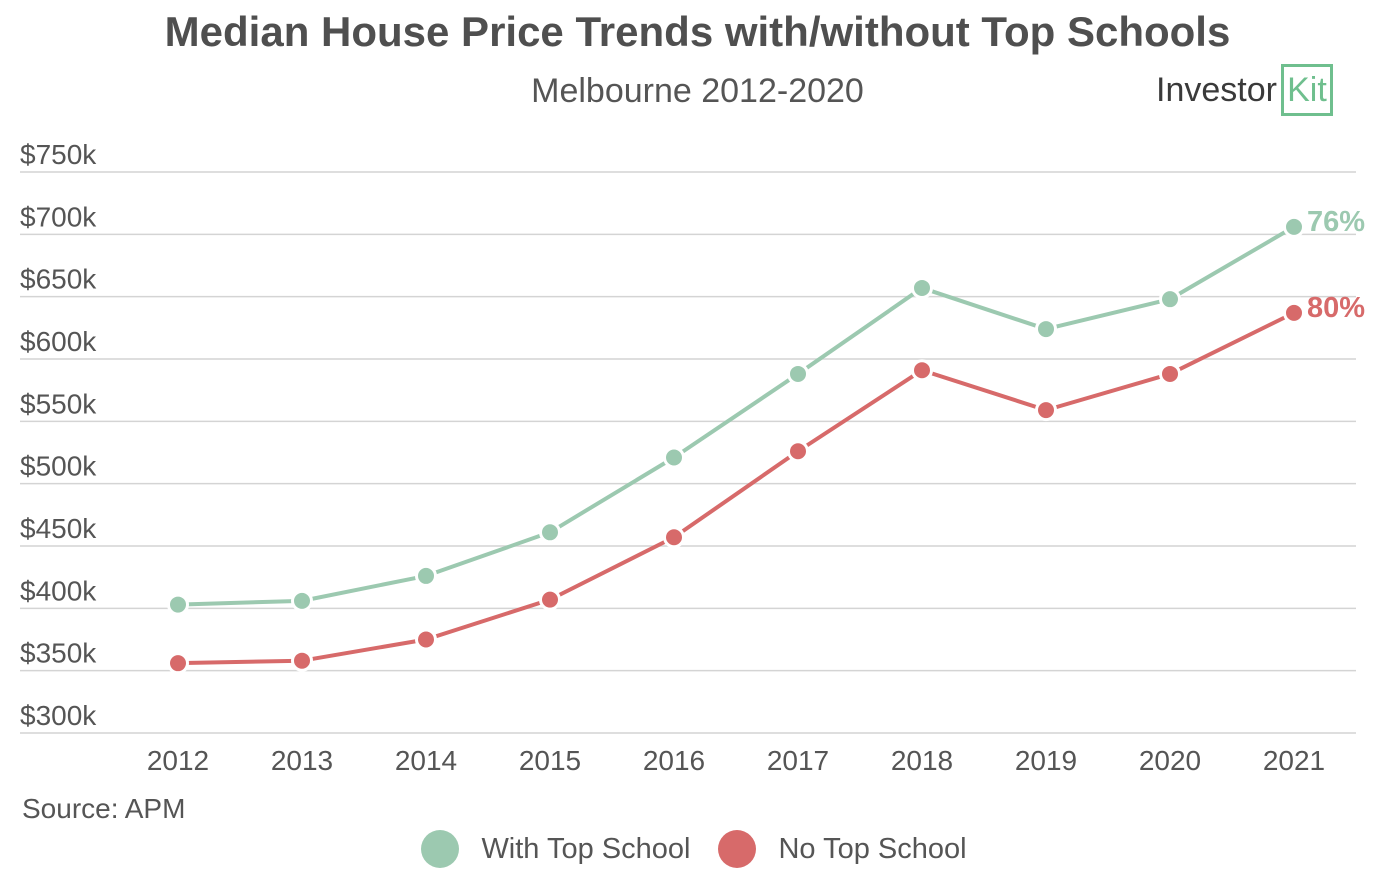  What do you see at coordinates (58, 653) in the screenshot?
I see `y-tick-label: $350k` at bounding box center [58, 653].